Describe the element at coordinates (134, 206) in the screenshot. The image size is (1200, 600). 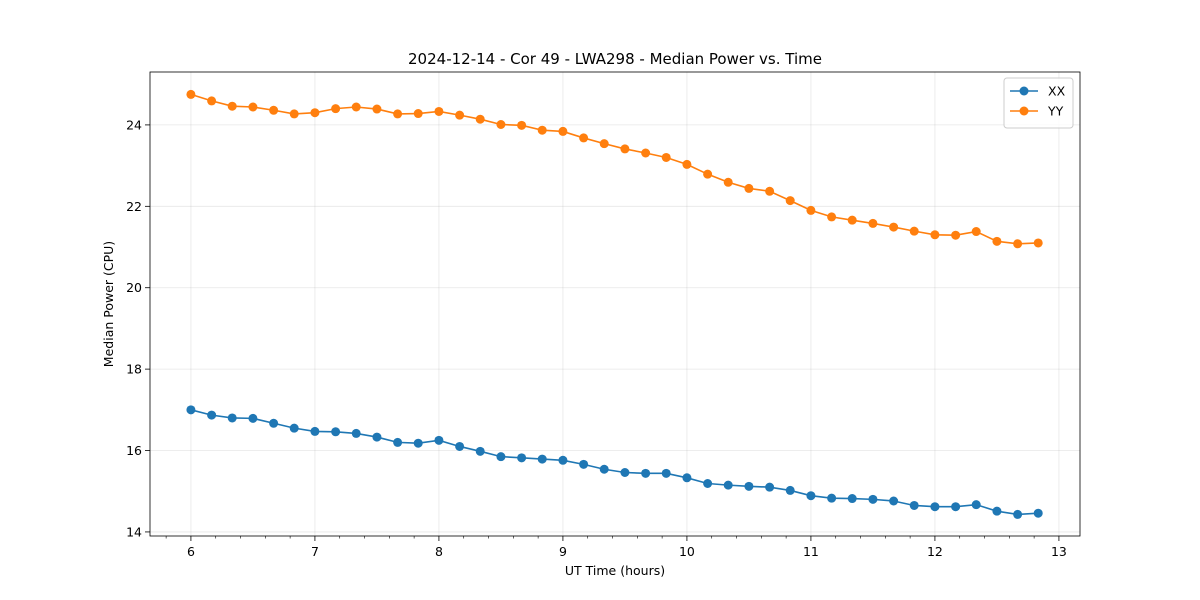
I see `y-tick-label: 22` at that location.